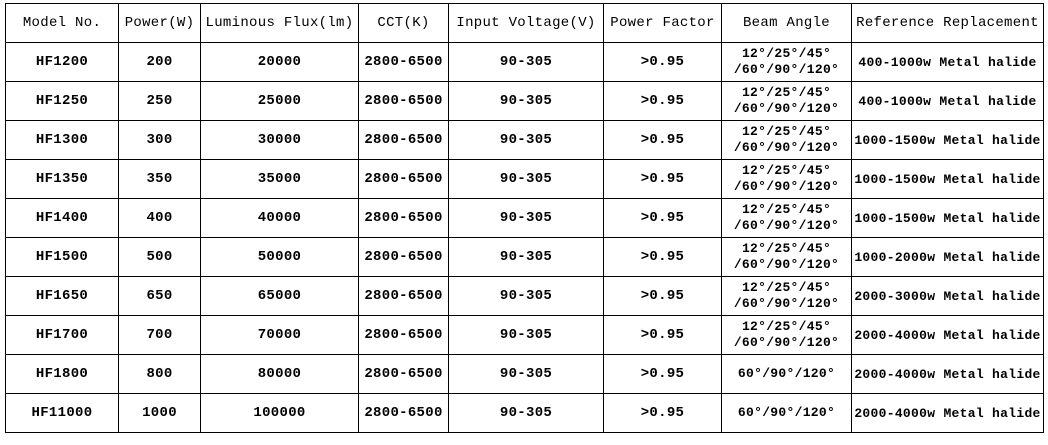  What do you see at coordinates (159, 23) in the screenshot?
I see `header-power: Power(W)` at bounding box center [159, 23].